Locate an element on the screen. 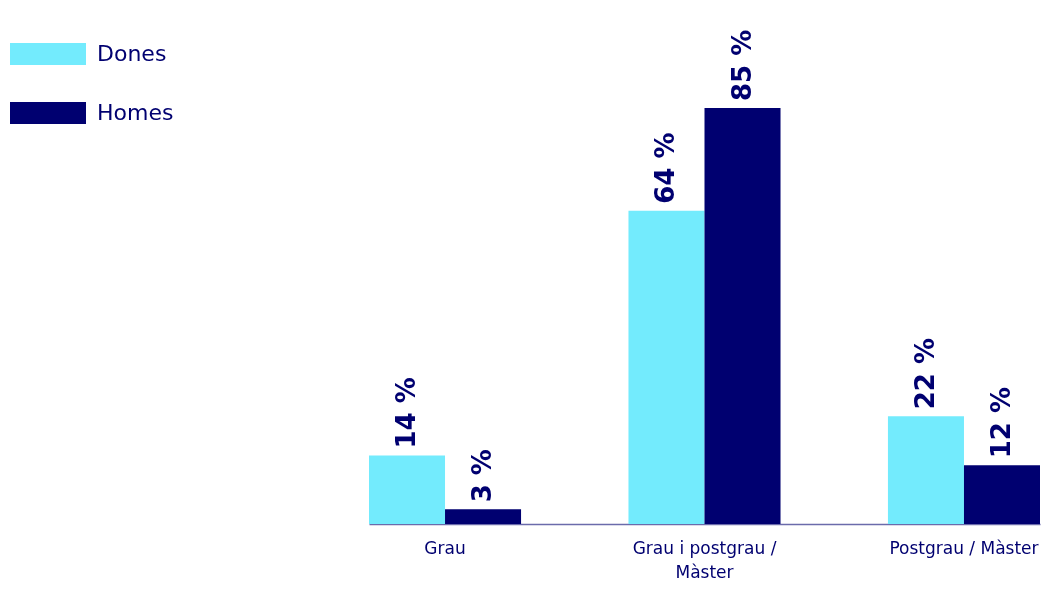 This screenshot has height=598, width=1054. data-label: 22 % is located at coordinates (924, 374).